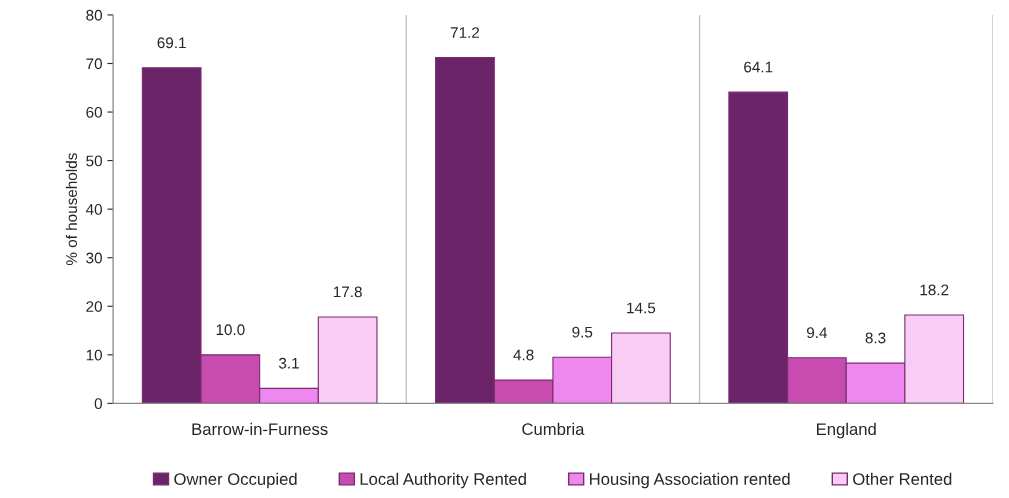 This screenshot has height=498, width=1009. I want to click on y-tick-label: 80, so click(94, 15).